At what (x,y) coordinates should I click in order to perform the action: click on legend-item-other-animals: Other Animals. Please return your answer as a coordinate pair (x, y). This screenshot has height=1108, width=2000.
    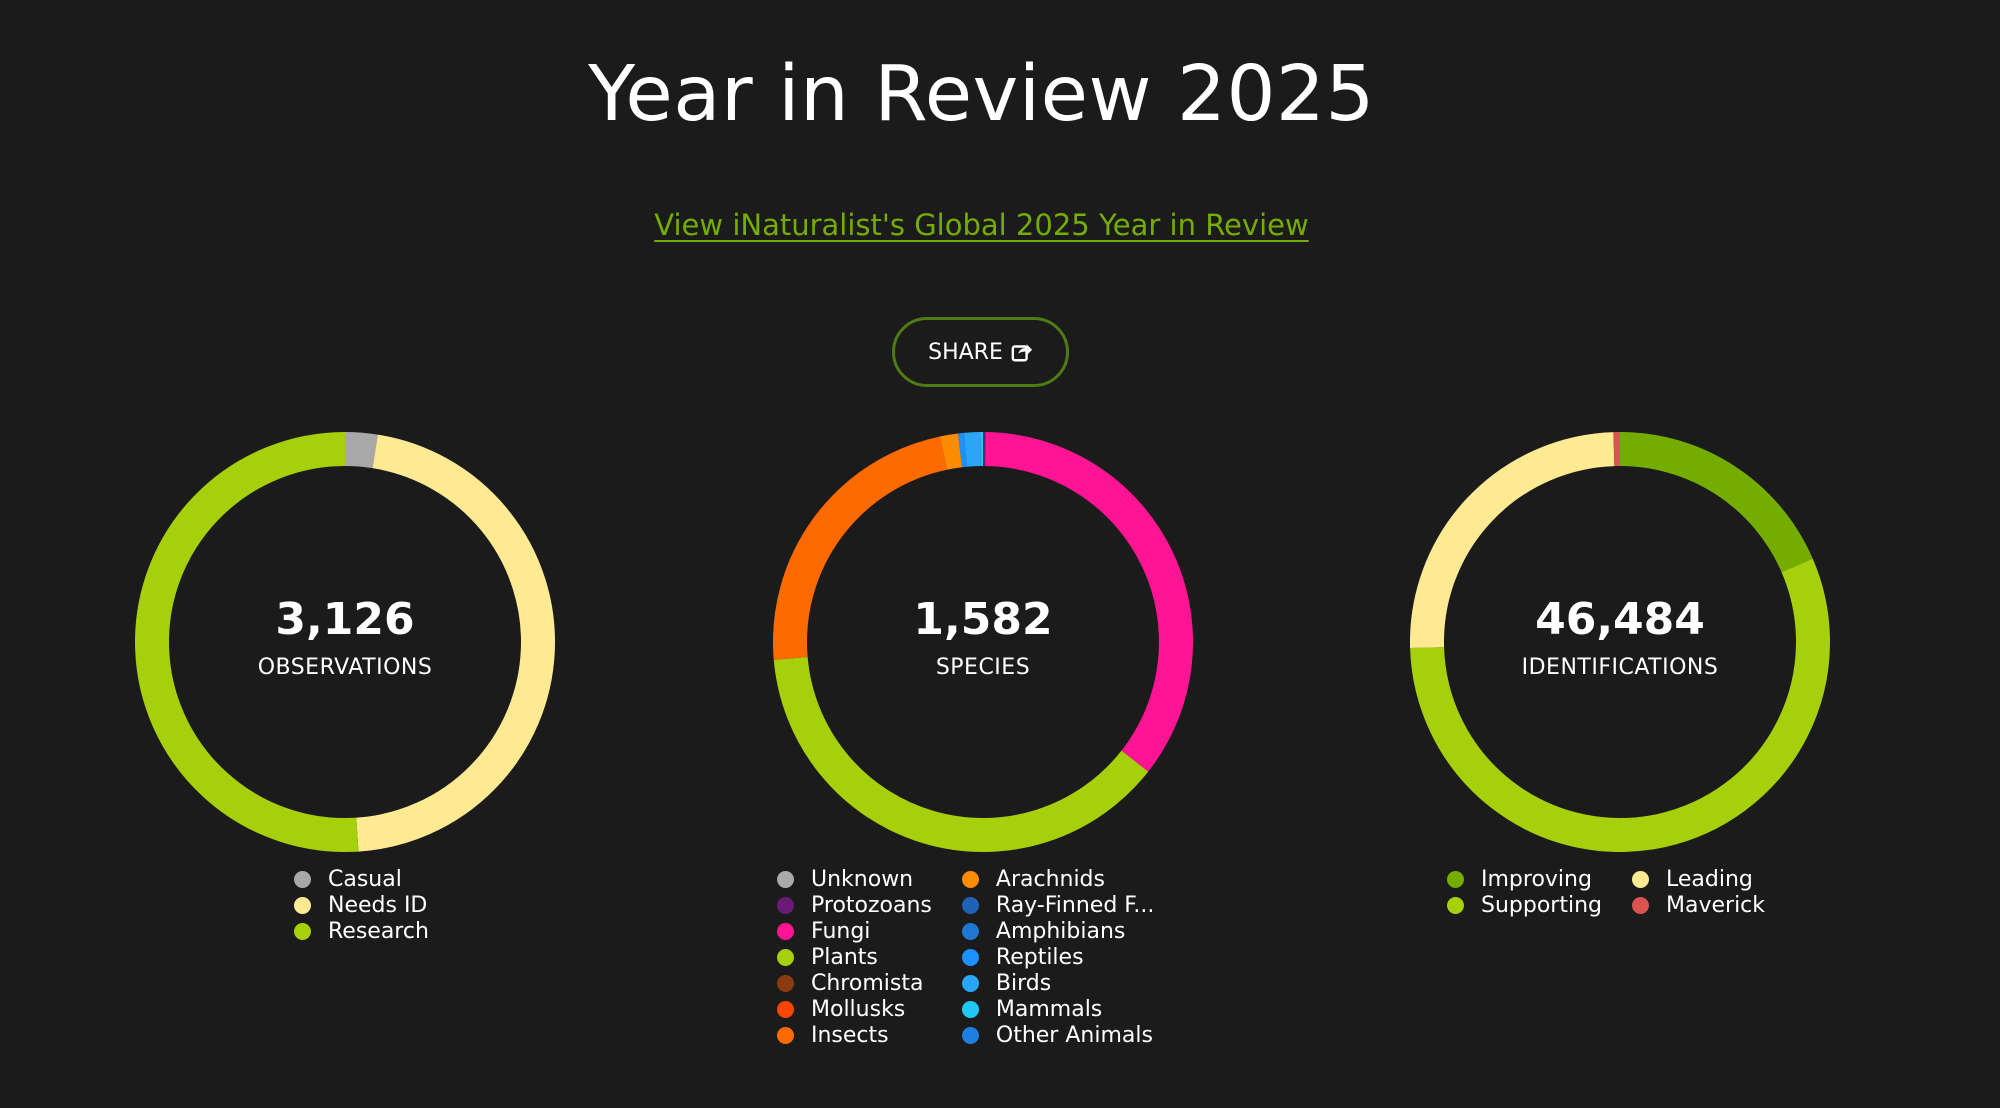
    Looking at the image, I should click on (1058, 1035).